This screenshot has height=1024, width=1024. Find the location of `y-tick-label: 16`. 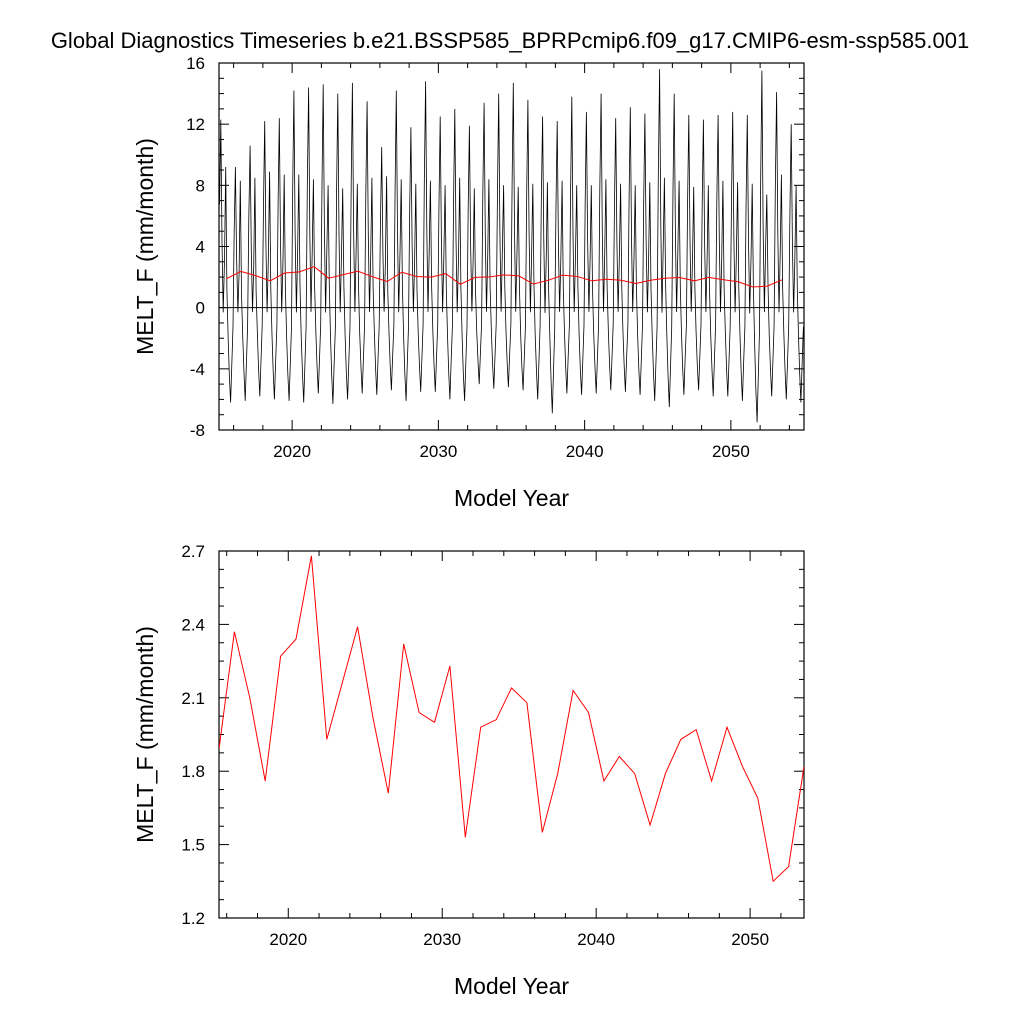

y-tick-label: 16 is located at coordinates (195, 63).